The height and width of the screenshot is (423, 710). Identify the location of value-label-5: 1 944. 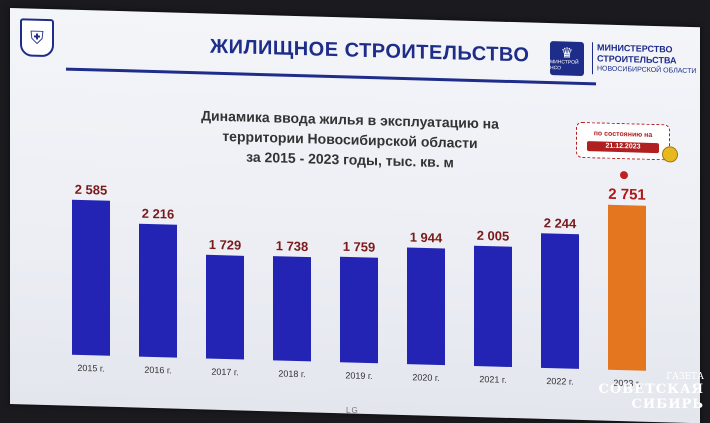
(426, 238).